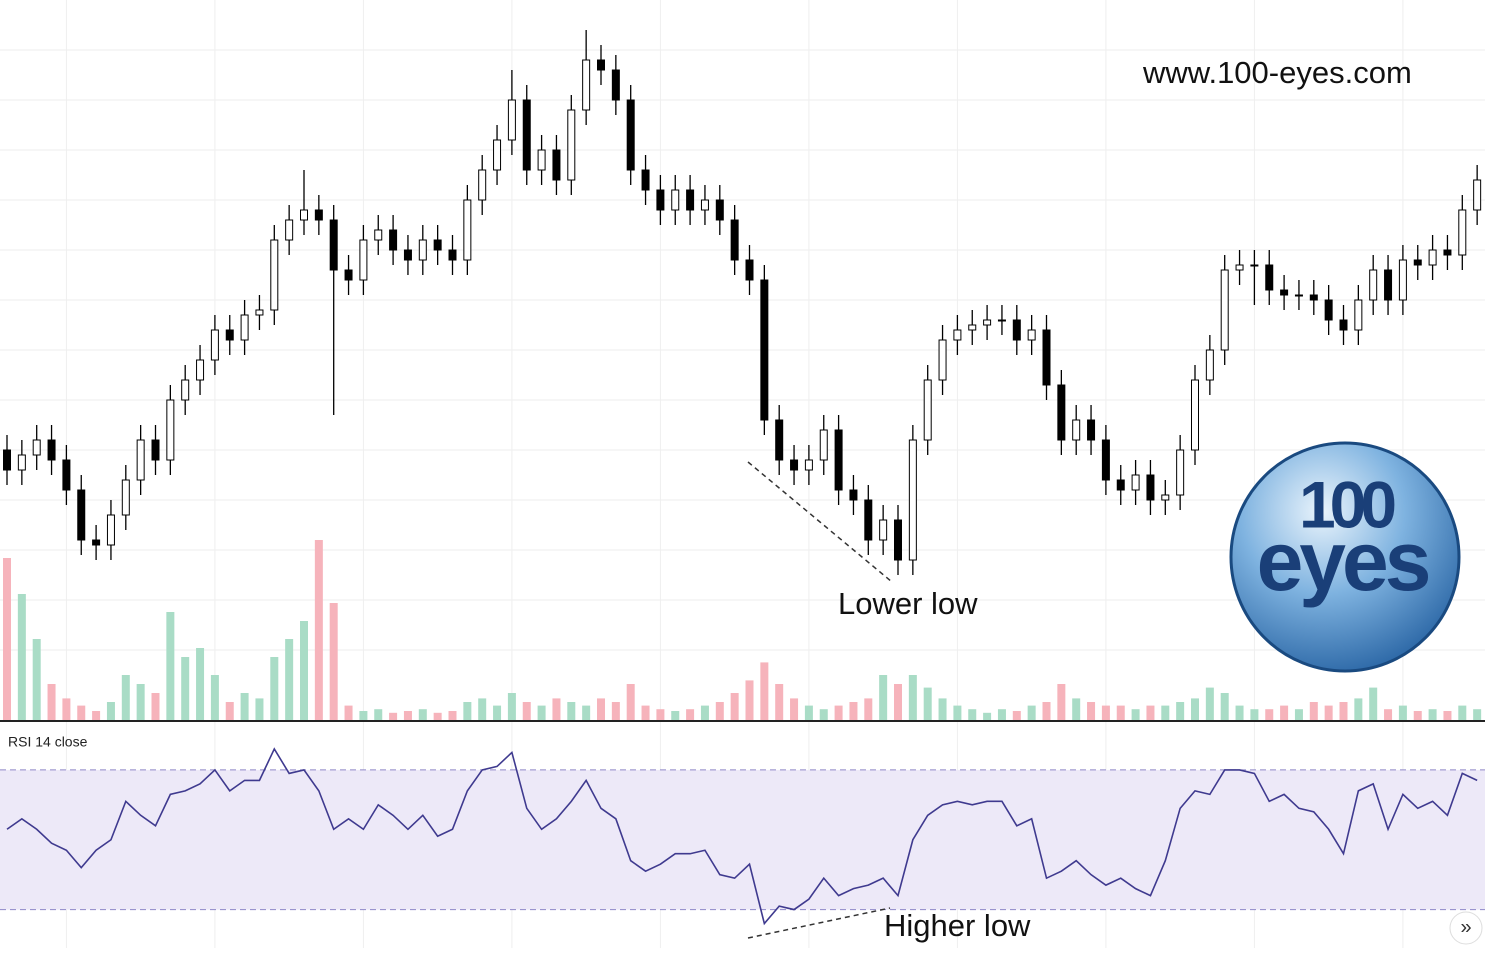  I want to click on scroll-button-circle, so click(1466, 928).